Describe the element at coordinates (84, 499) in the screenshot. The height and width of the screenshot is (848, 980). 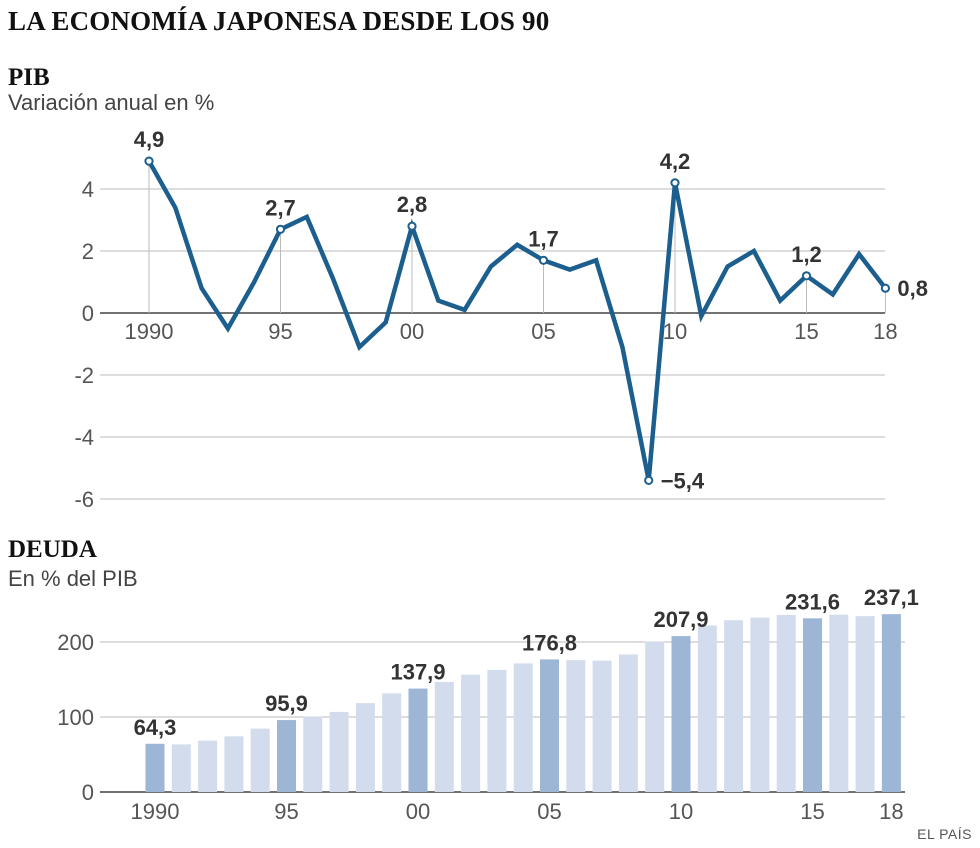
I see `y-tick-label: -6` at that location.